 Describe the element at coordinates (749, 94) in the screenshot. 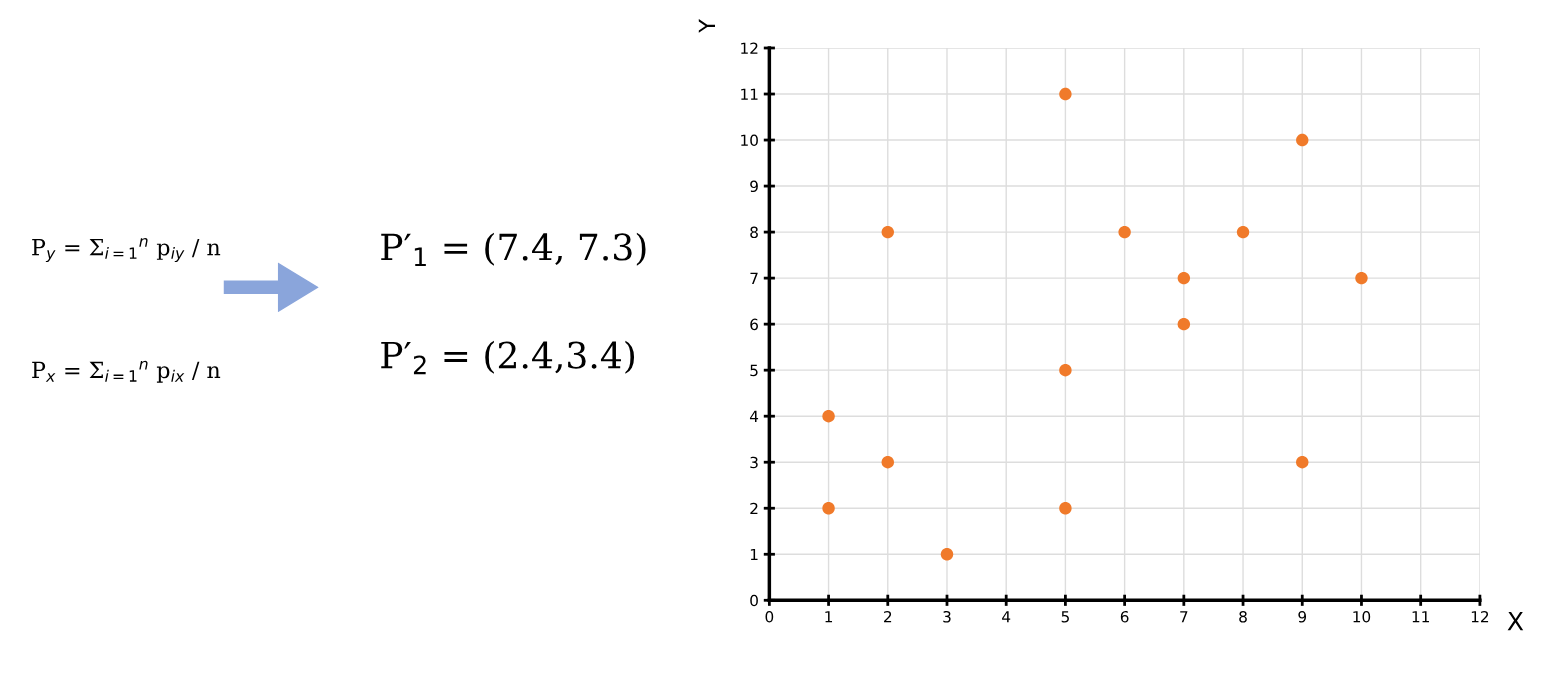

I see `y-tick-label: 11` at that location.